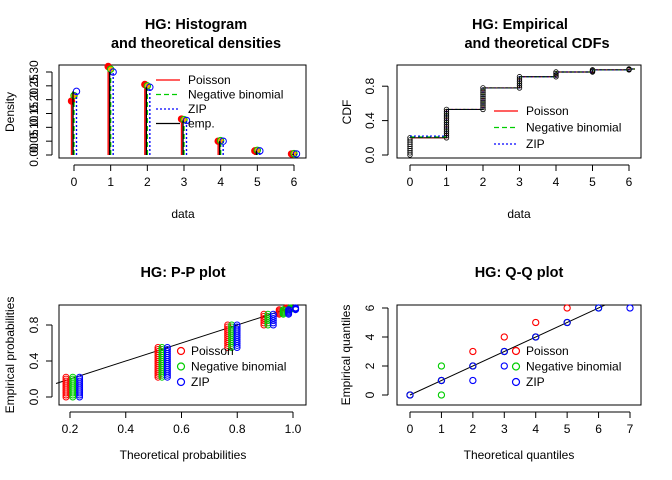 This screenshot has height=480, width=672. Describe the element at coordinates (182, 423) in the screenshot. I see `pp-x-axis: 0.2 0.4 0.6 0.8 1.0` at that location.